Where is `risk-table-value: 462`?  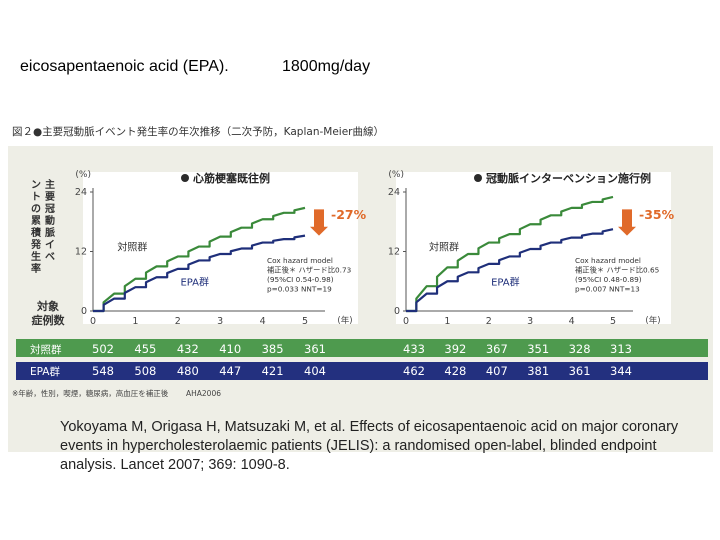 risk-table-value: 462 is located at coordinates (414, 371).